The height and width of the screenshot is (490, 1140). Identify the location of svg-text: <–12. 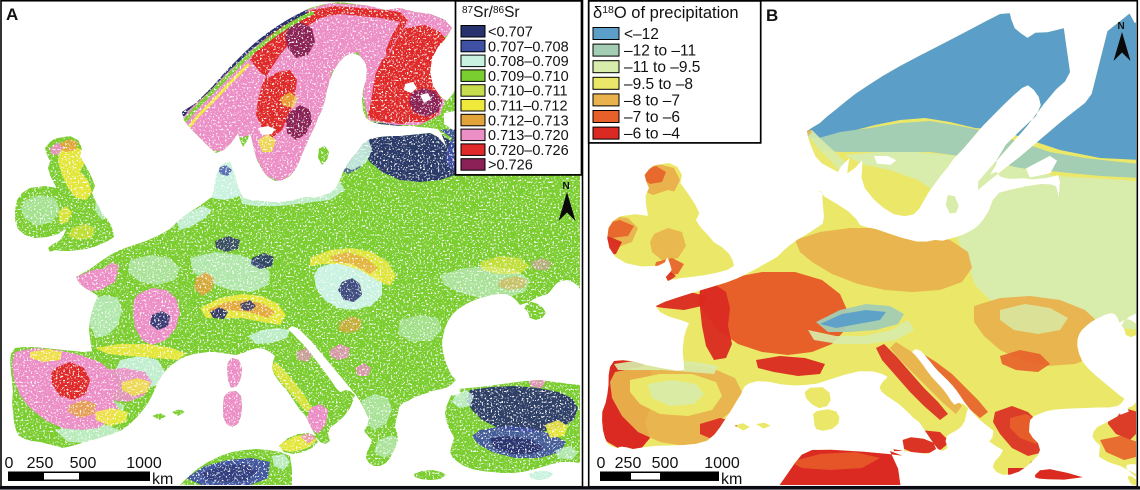
(641, 34).